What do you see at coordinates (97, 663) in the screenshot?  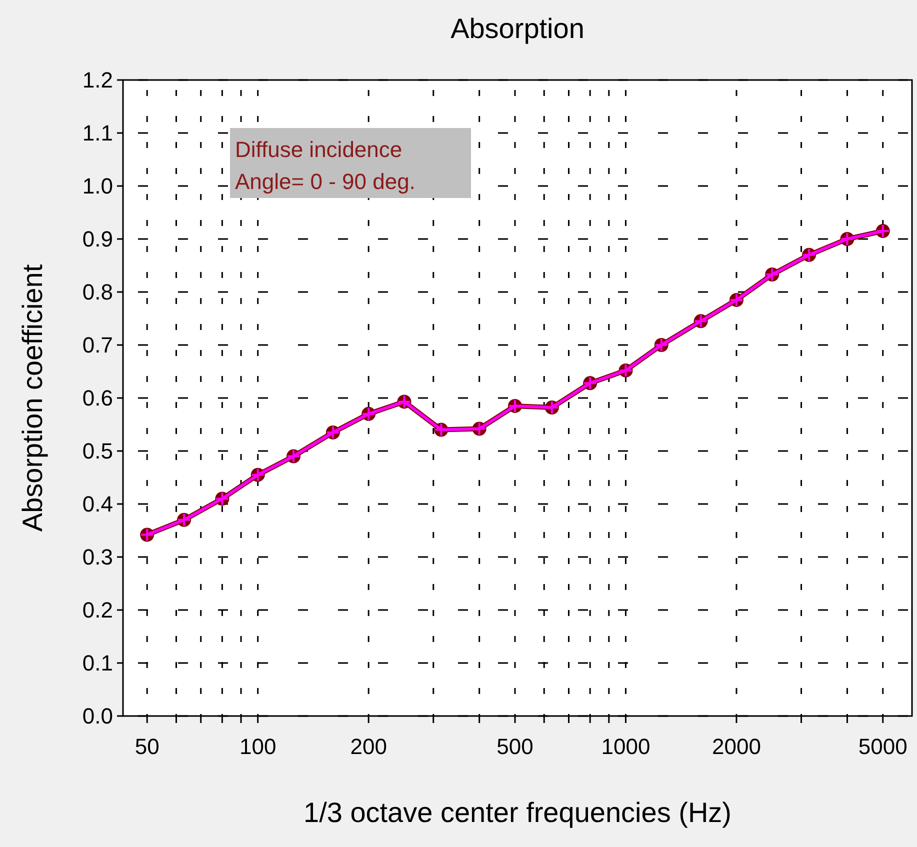 I see `y-tick-label: 0.1` at bounding box center [97, 663].